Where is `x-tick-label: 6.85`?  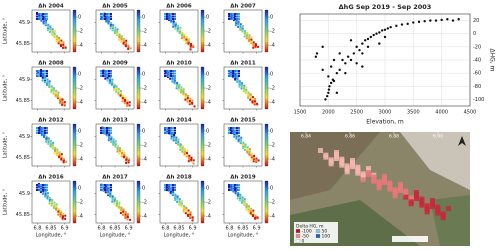
x-tick-label: 6.85 is located at coordinates (50, 229).